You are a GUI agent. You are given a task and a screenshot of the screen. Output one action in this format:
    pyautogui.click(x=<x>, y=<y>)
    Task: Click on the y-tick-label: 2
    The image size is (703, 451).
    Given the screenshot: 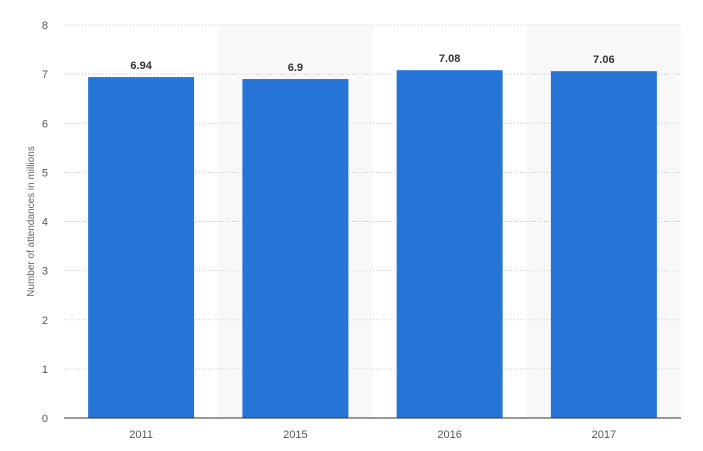 What is the action you would take?
    pyautogui.click(x=45, y=321)
    